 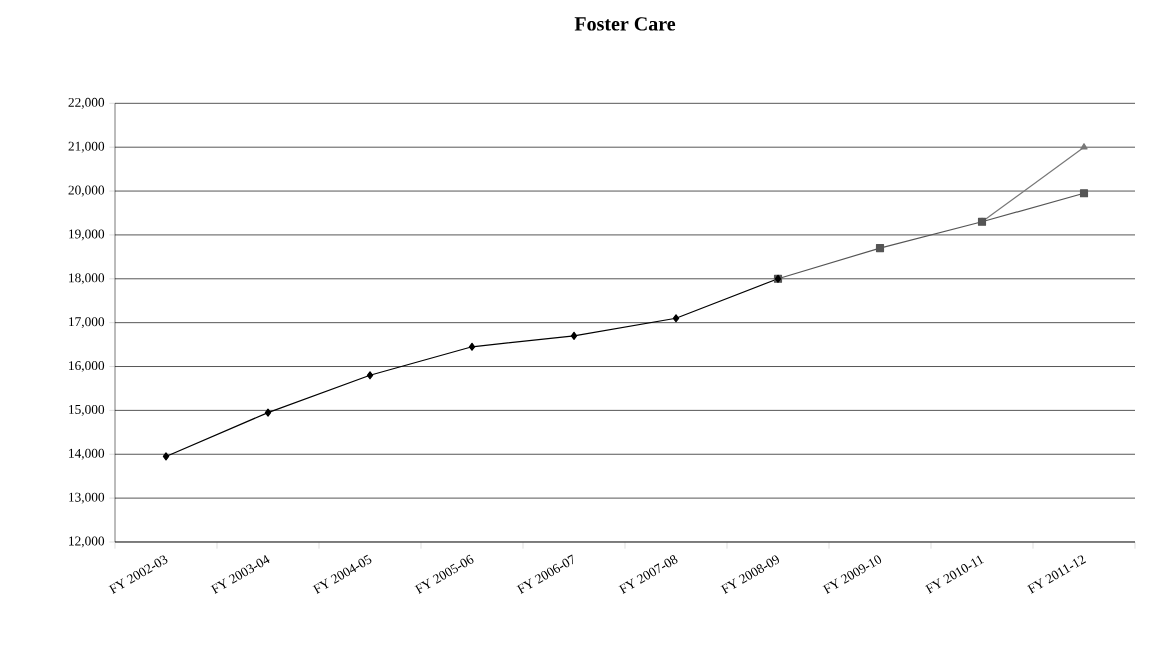 I want to click on y-tick-label: 13,000, so click(x=87, y=498).